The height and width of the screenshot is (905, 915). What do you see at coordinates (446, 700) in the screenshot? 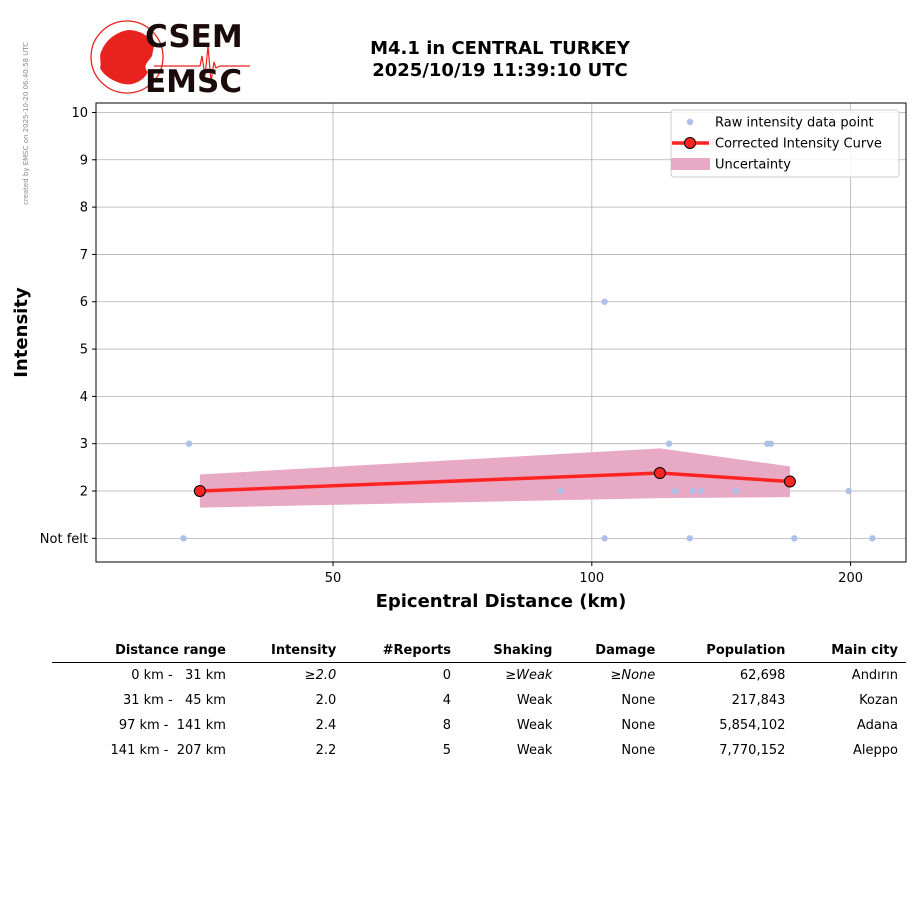
I see `table-cell-reports: 4` at bounding box center [446, 700].